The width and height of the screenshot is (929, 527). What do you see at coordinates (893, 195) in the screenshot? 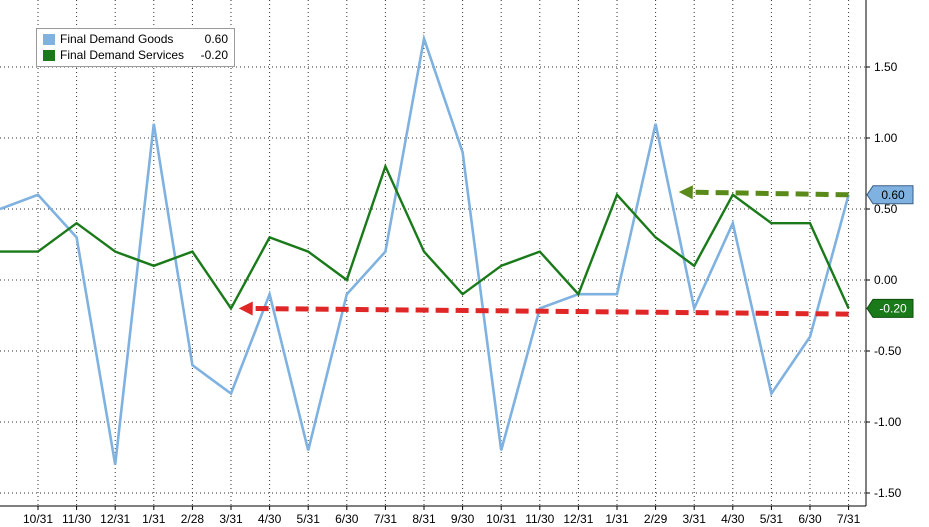
I see `badge-label: 0.60` at bounding box center [893, 195].